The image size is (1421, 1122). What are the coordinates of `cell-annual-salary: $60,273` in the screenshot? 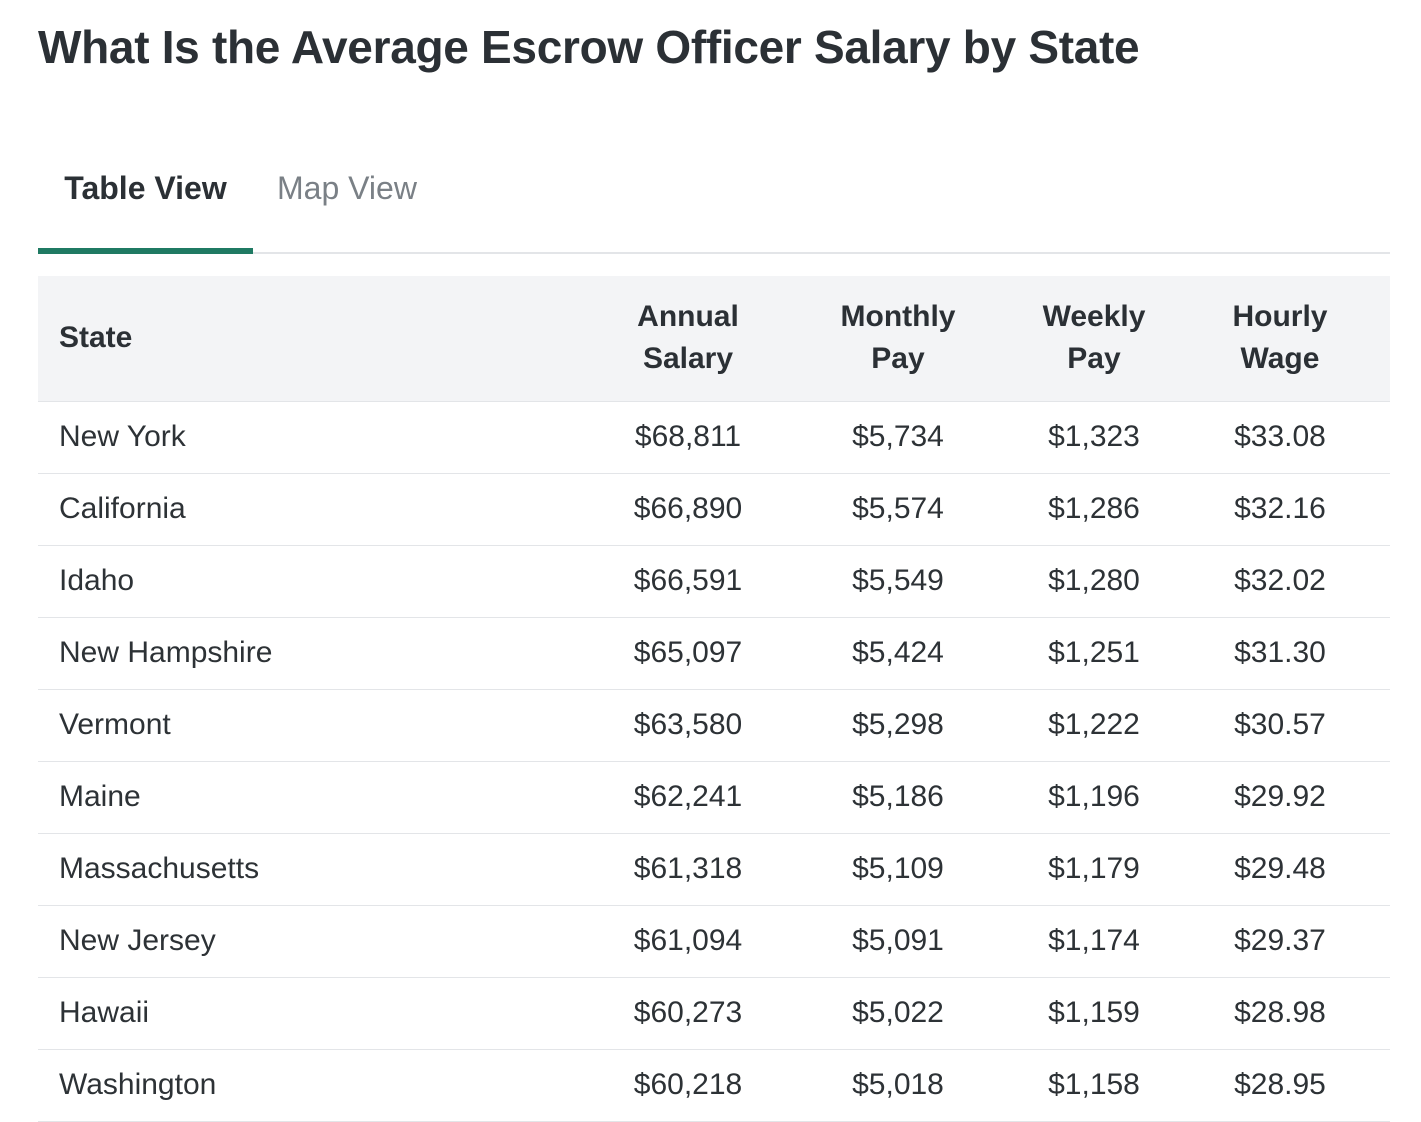 It's located at (688, 1013).